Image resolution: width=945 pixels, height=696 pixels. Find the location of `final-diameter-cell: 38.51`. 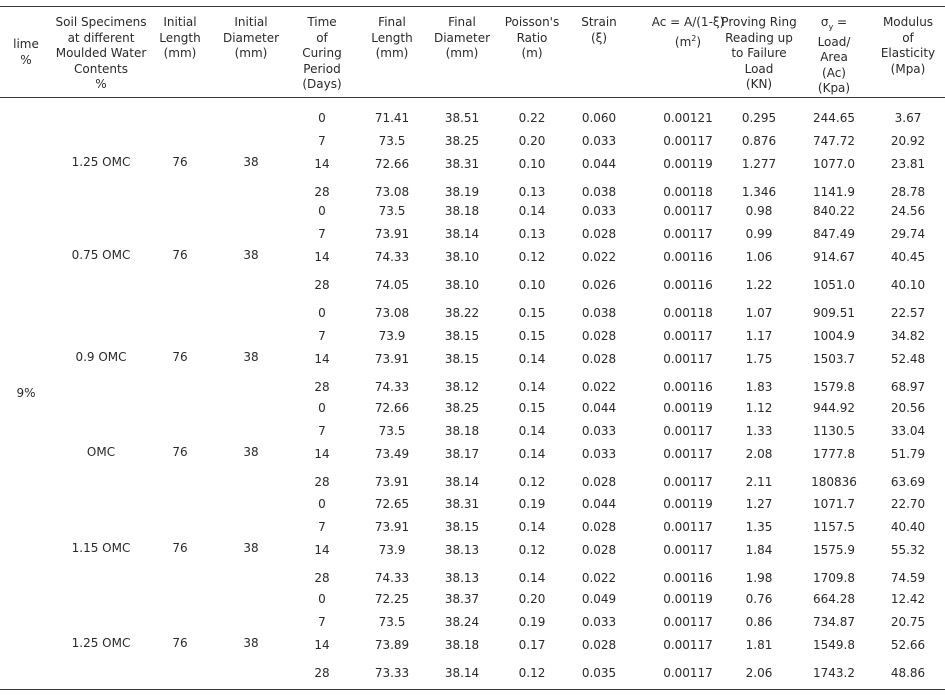

final-diameter-cell: 38.51 is located at coordinates (462, 118).